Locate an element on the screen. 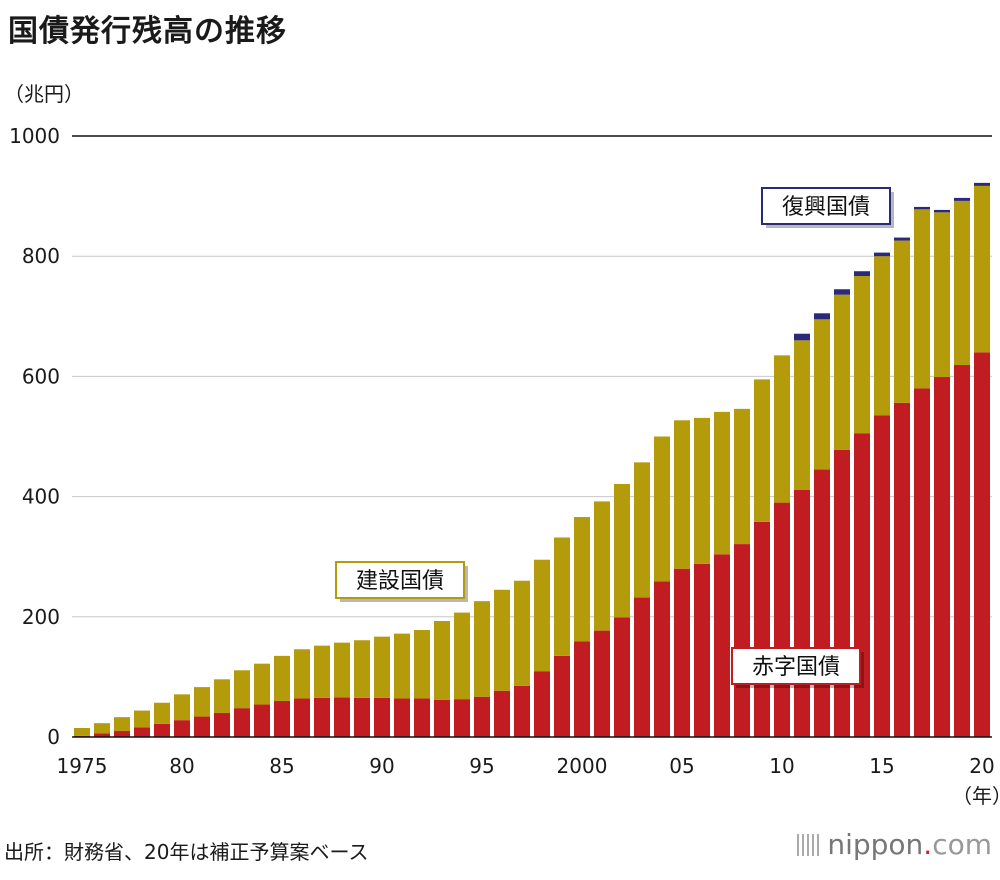 The height and width of the screenshot is (880, 1000). logo-tld: com is located at coordinates (962, 844).